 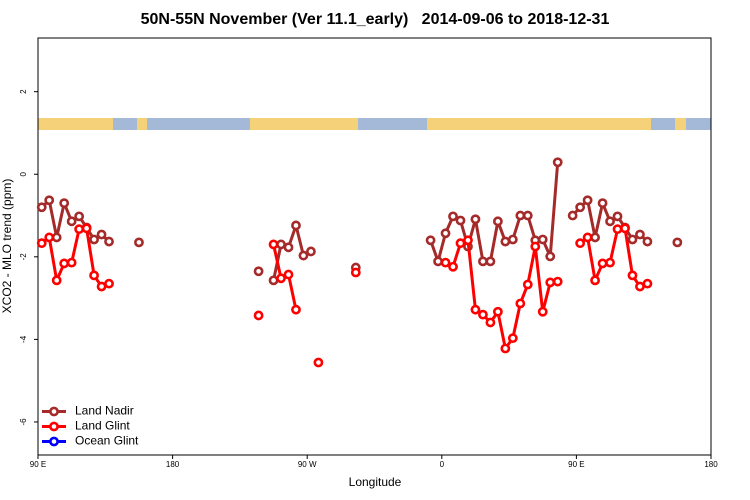 I want to click on legend-label: Ocean Glint, so click(x=107, y=441).